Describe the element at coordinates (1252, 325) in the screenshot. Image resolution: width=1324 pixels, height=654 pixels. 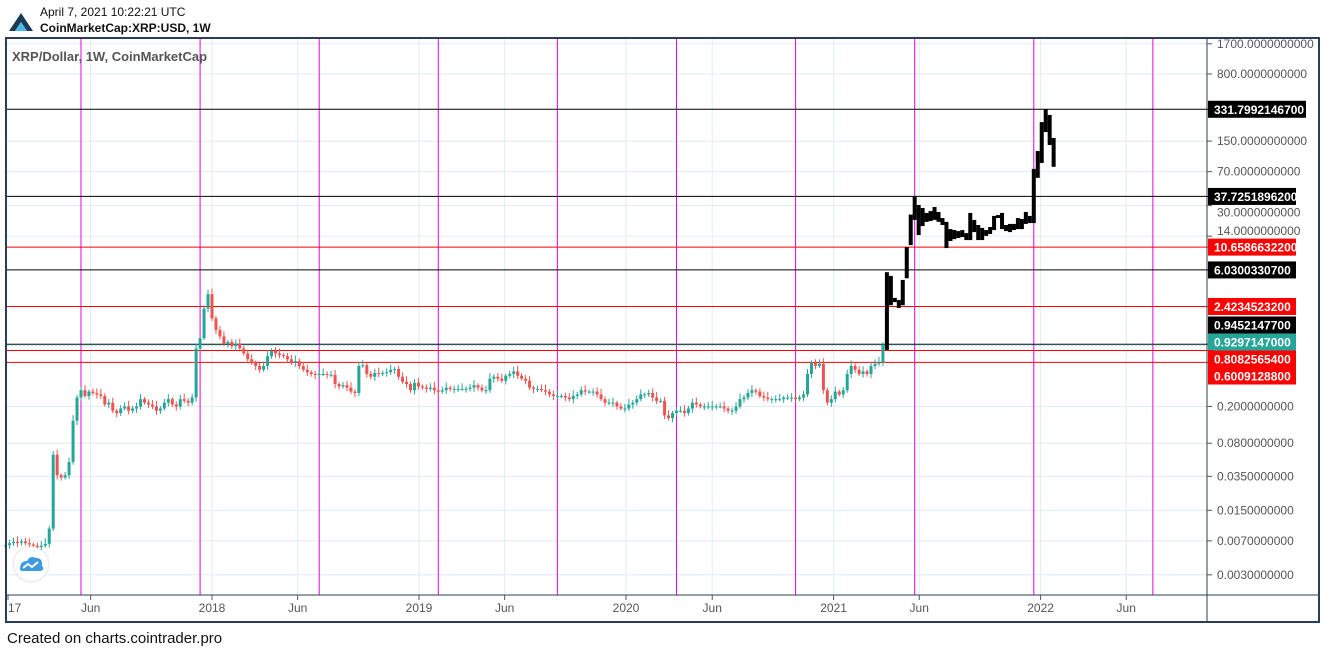
I see `price-label-text: 0.9452147700` at that location.